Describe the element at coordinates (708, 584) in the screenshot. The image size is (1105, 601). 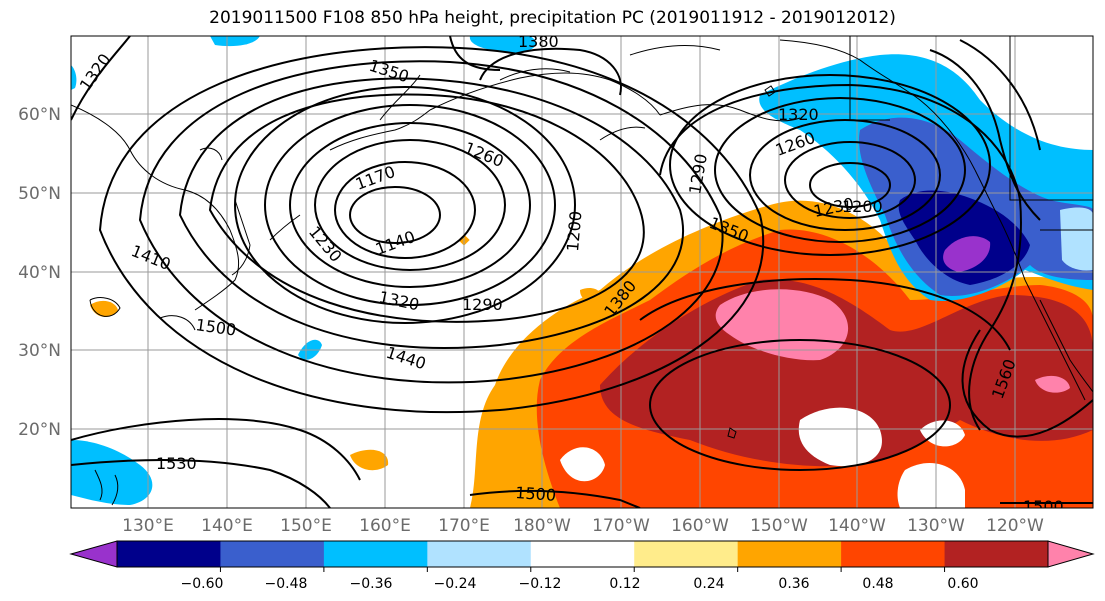
I see `colorbar-tick-label: 0.24` at that location.